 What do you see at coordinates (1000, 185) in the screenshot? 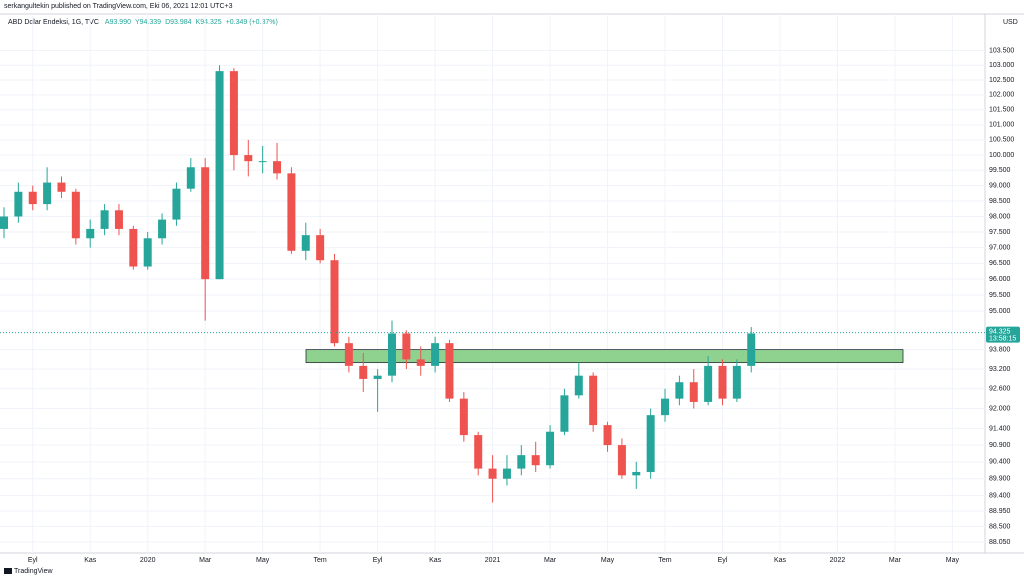
I see `y-tick-label: 99.000` at bounding box center [1000, 185].